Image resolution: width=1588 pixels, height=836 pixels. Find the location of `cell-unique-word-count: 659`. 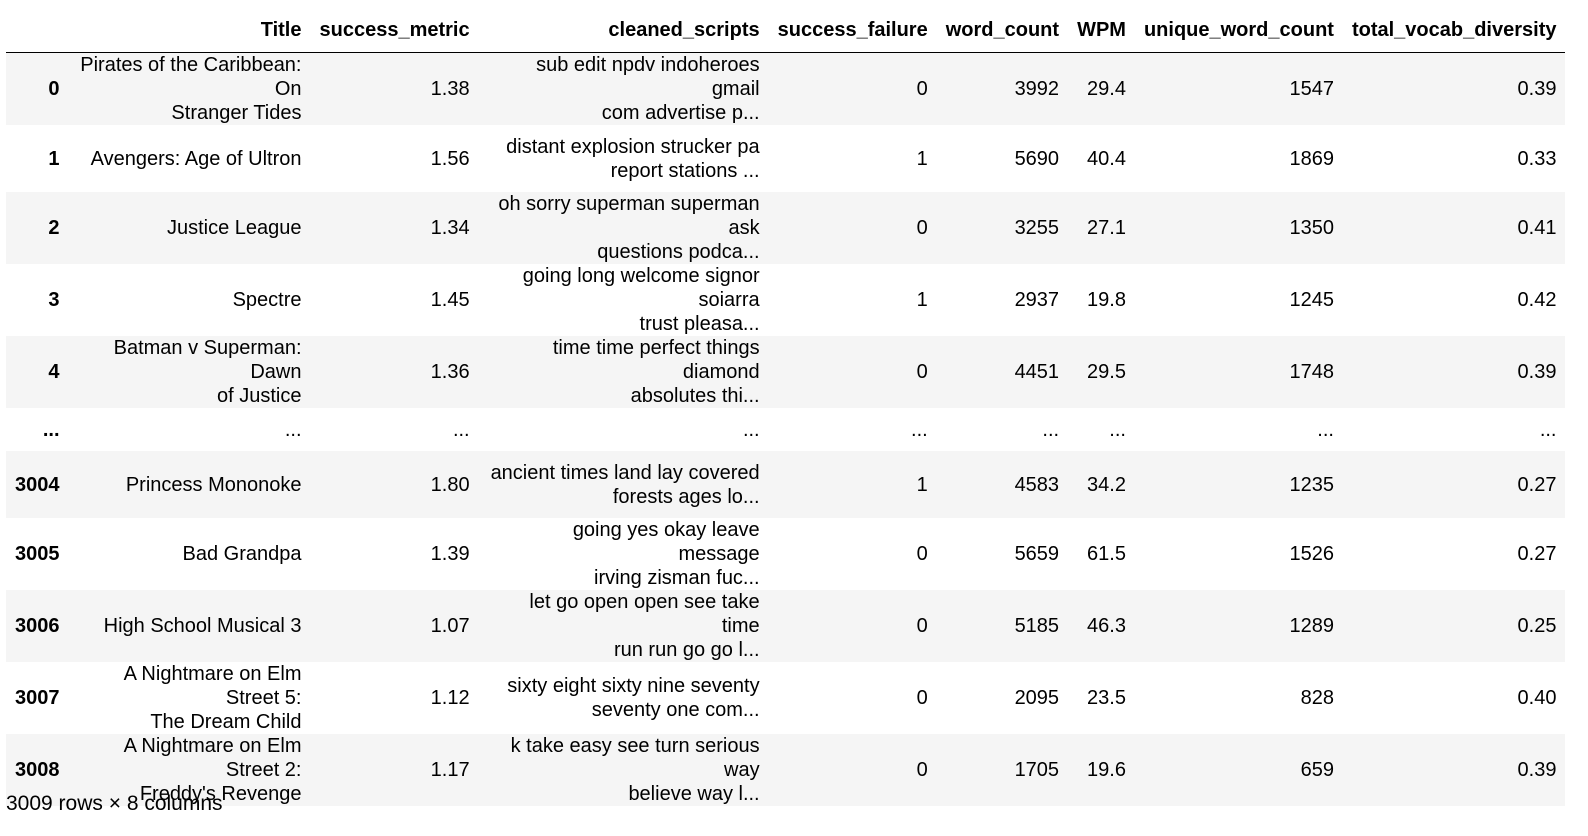

cell-unique-word-count: 659 is located at coordinates (1317, 770).